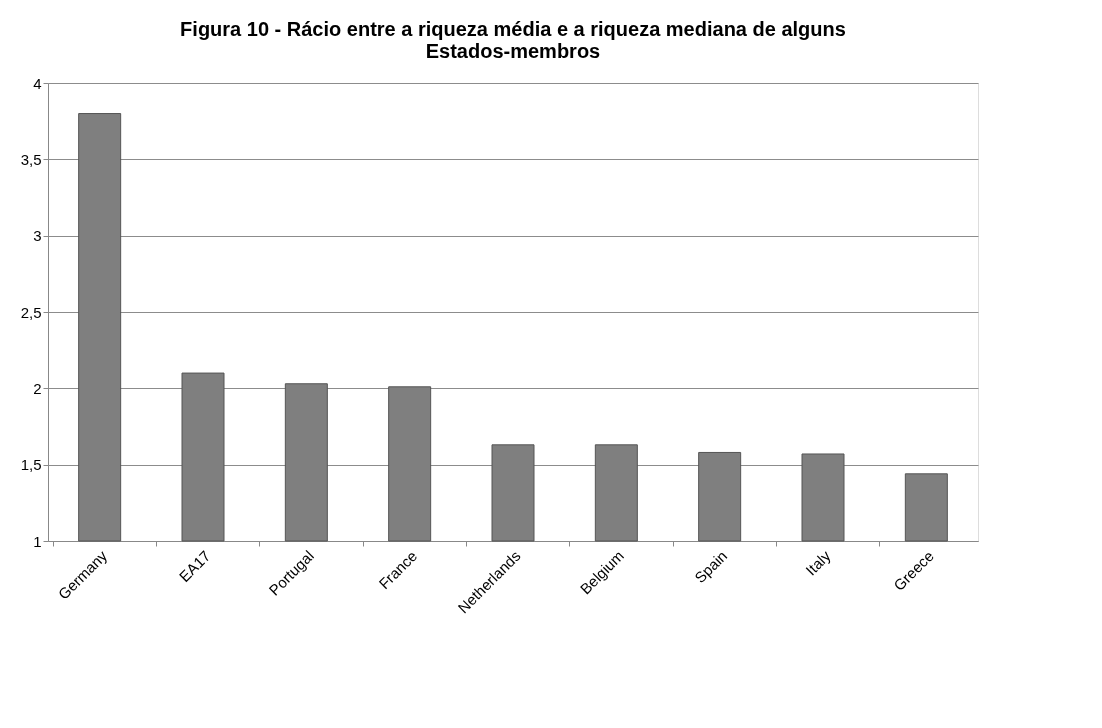  I want to click on text: Estados-membros, so click(513, 51).